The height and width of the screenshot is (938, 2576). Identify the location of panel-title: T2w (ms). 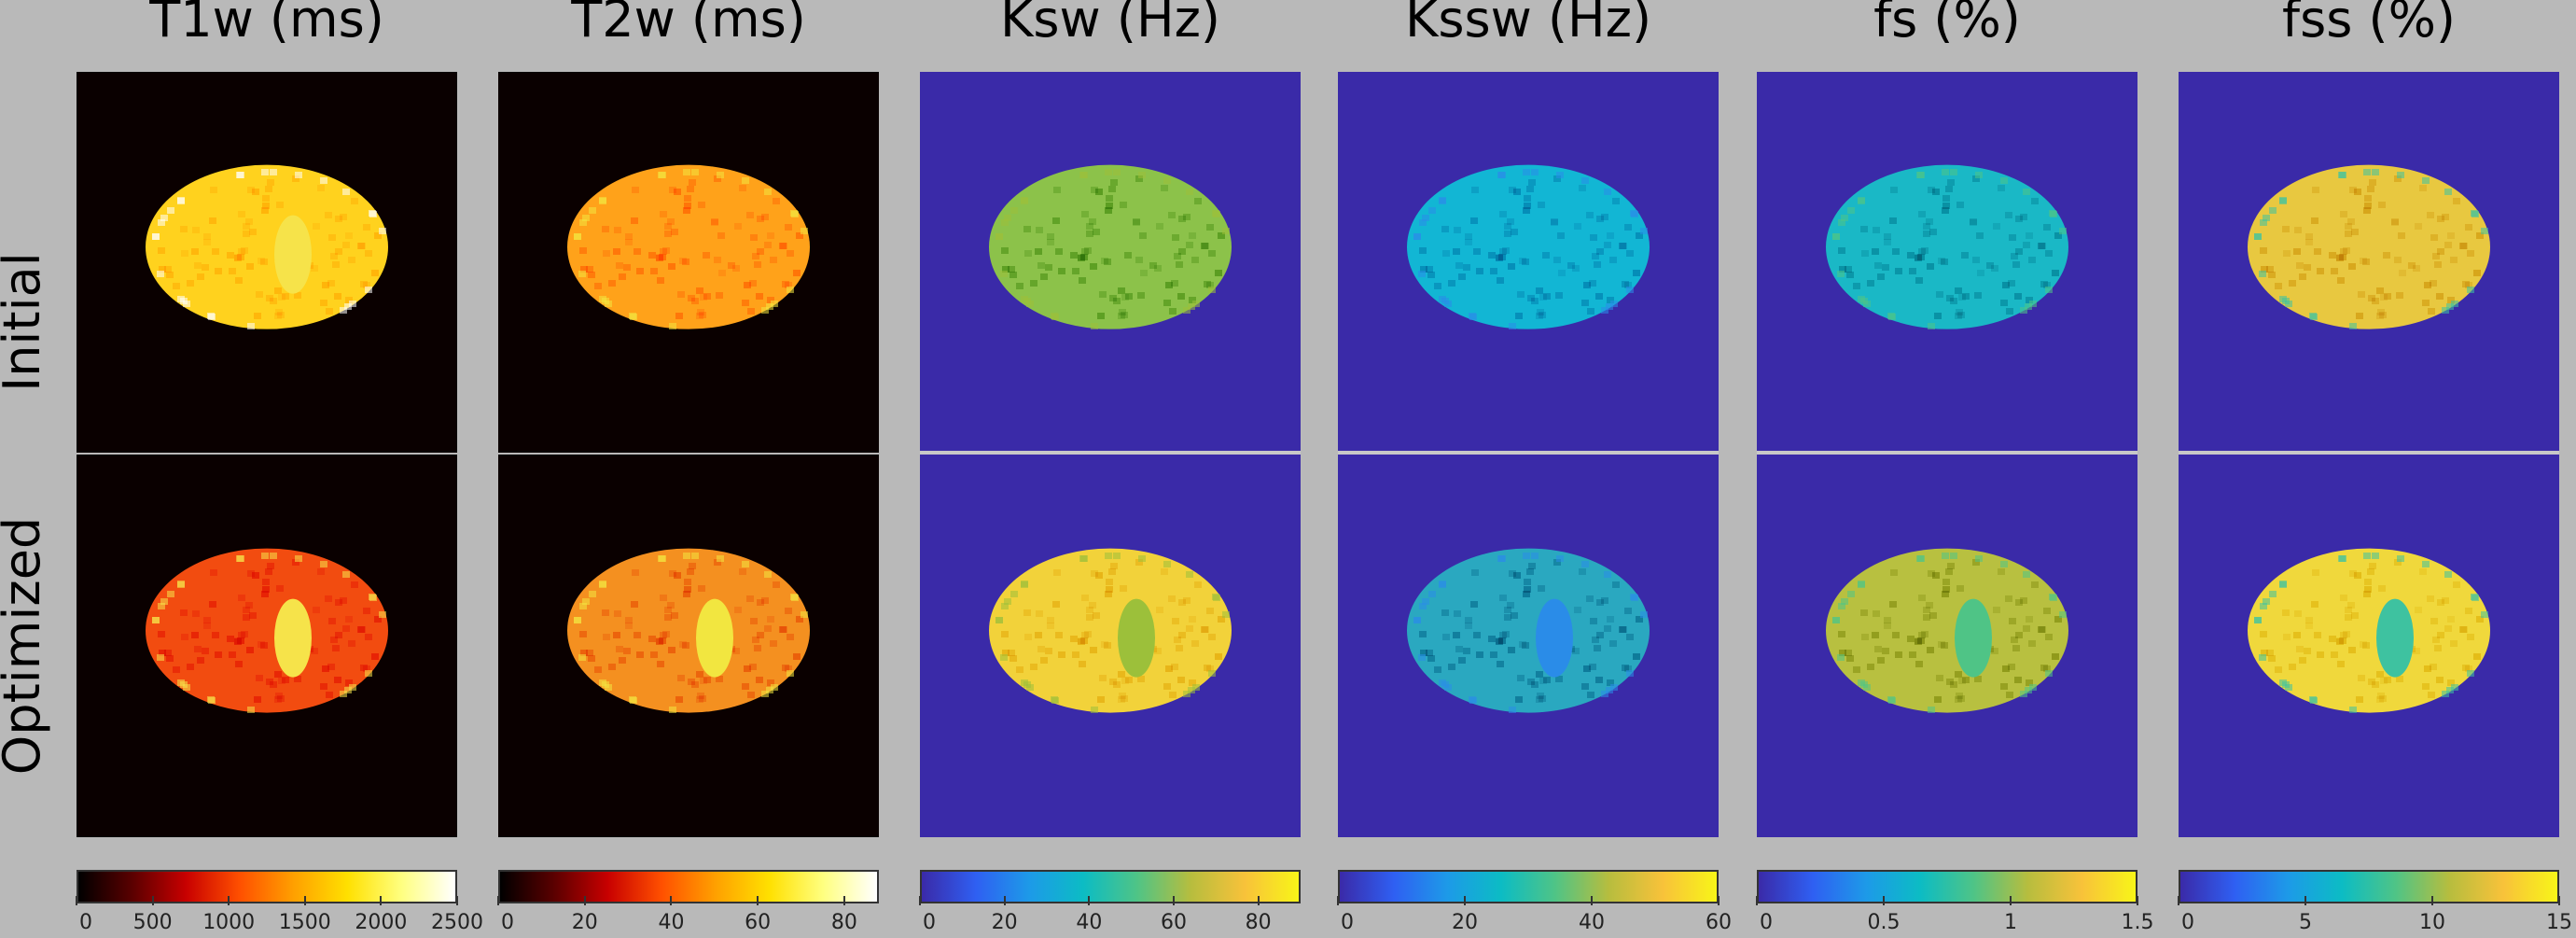
(688, 24).